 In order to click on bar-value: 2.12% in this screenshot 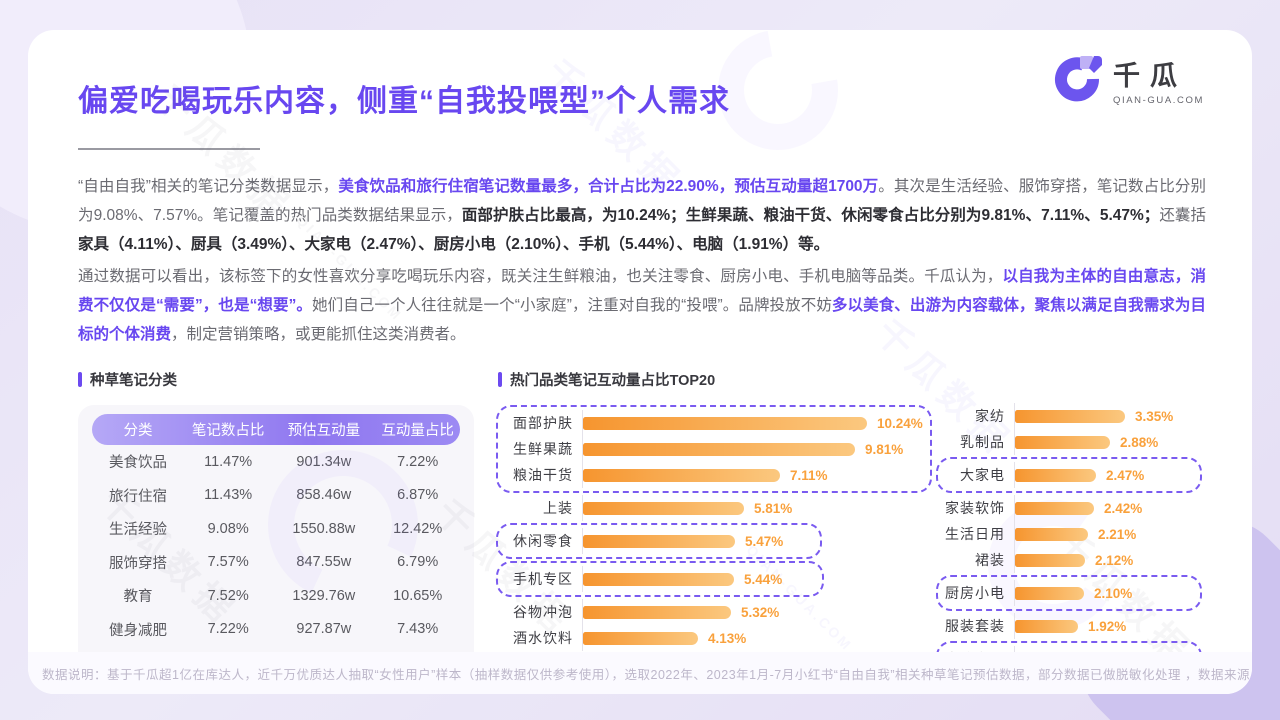, I will do `click(1114, 560)`.